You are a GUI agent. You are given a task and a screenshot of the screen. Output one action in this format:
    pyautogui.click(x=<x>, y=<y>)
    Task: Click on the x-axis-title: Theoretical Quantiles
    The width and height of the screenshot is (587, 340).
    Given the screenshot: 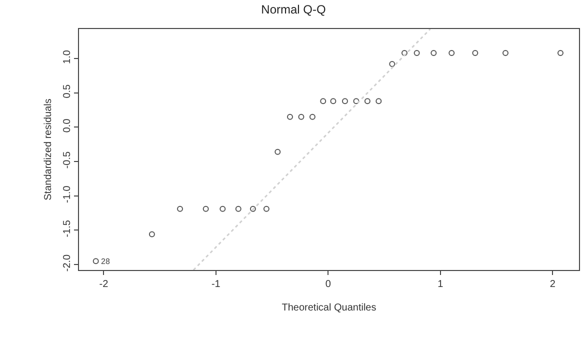 What is the action you would take?
    pyautogui.click(x=329, y=308)
    